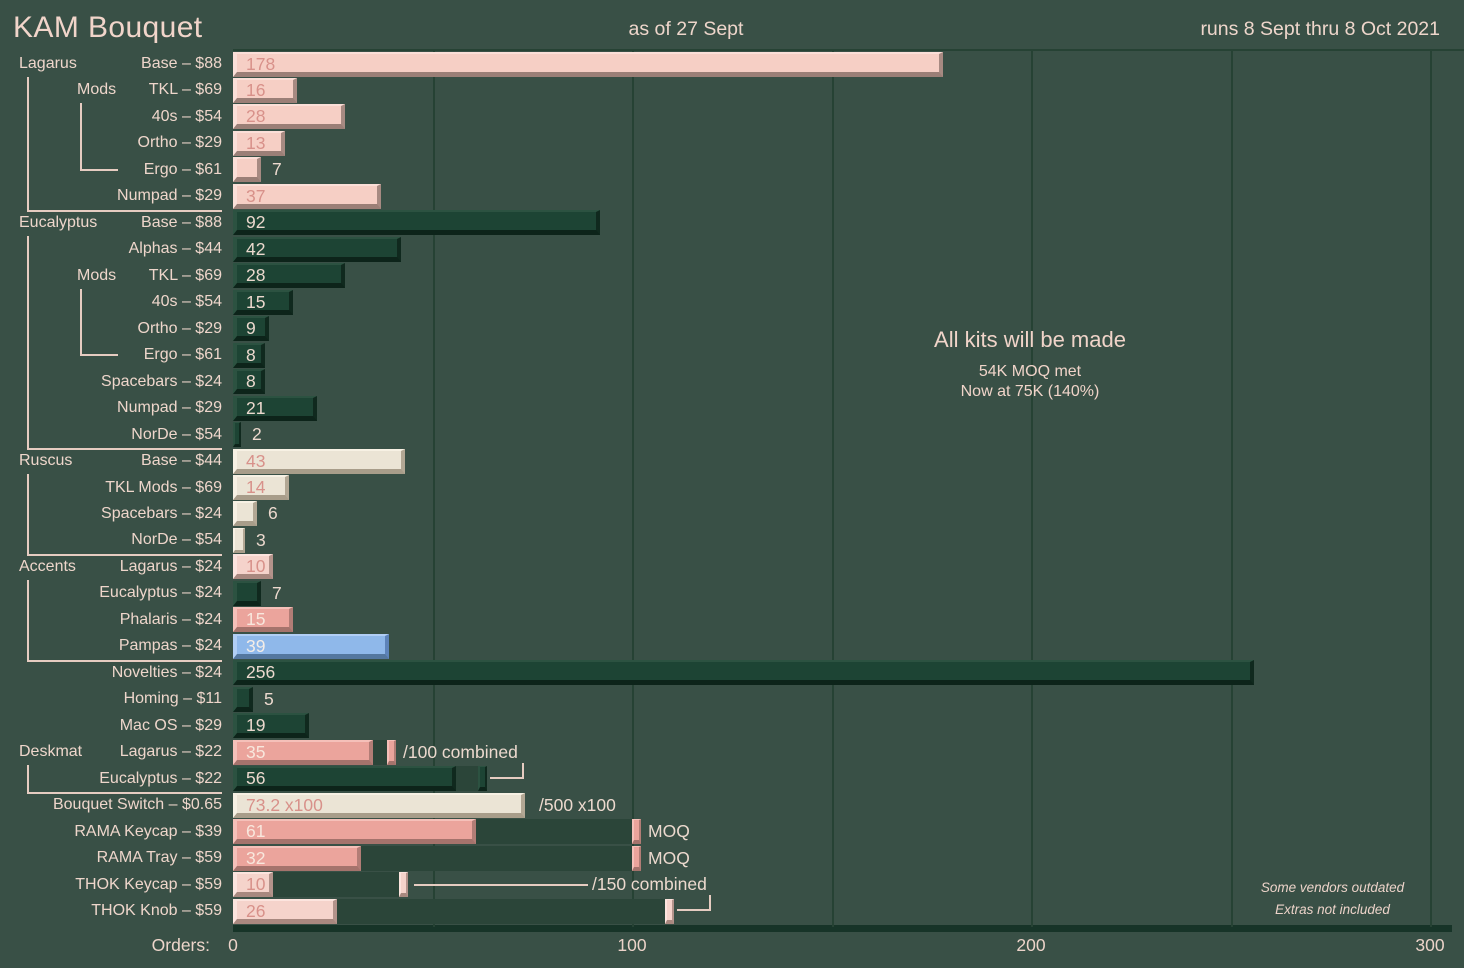 The width and height of the screenshot is (1464, 968). Describe the element at coordinates (1320, 29) in the screenshot. I see `run-period: runs 8 Sept thru 8 Oct 2021` at that location.